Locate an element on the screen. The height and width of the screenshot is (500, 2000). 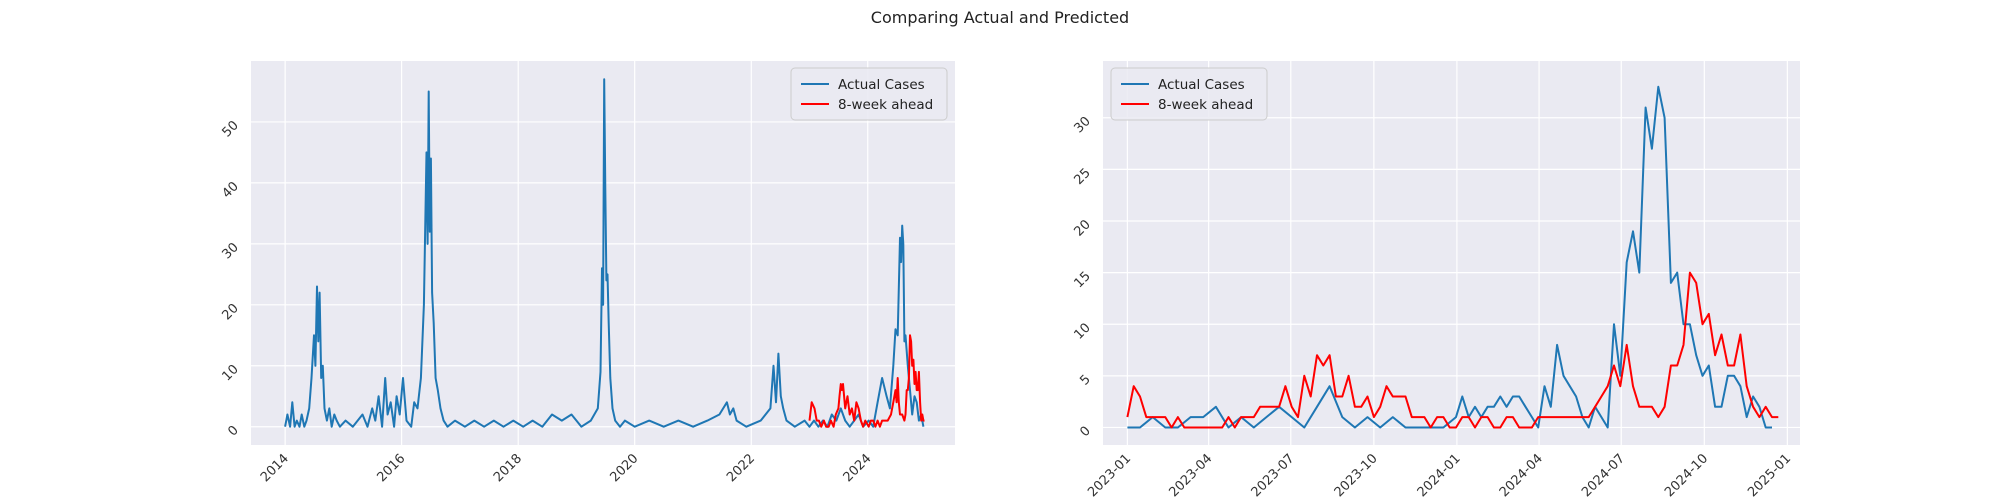
right-y-tick-label: 30 is located at coordinates (1083, 125).